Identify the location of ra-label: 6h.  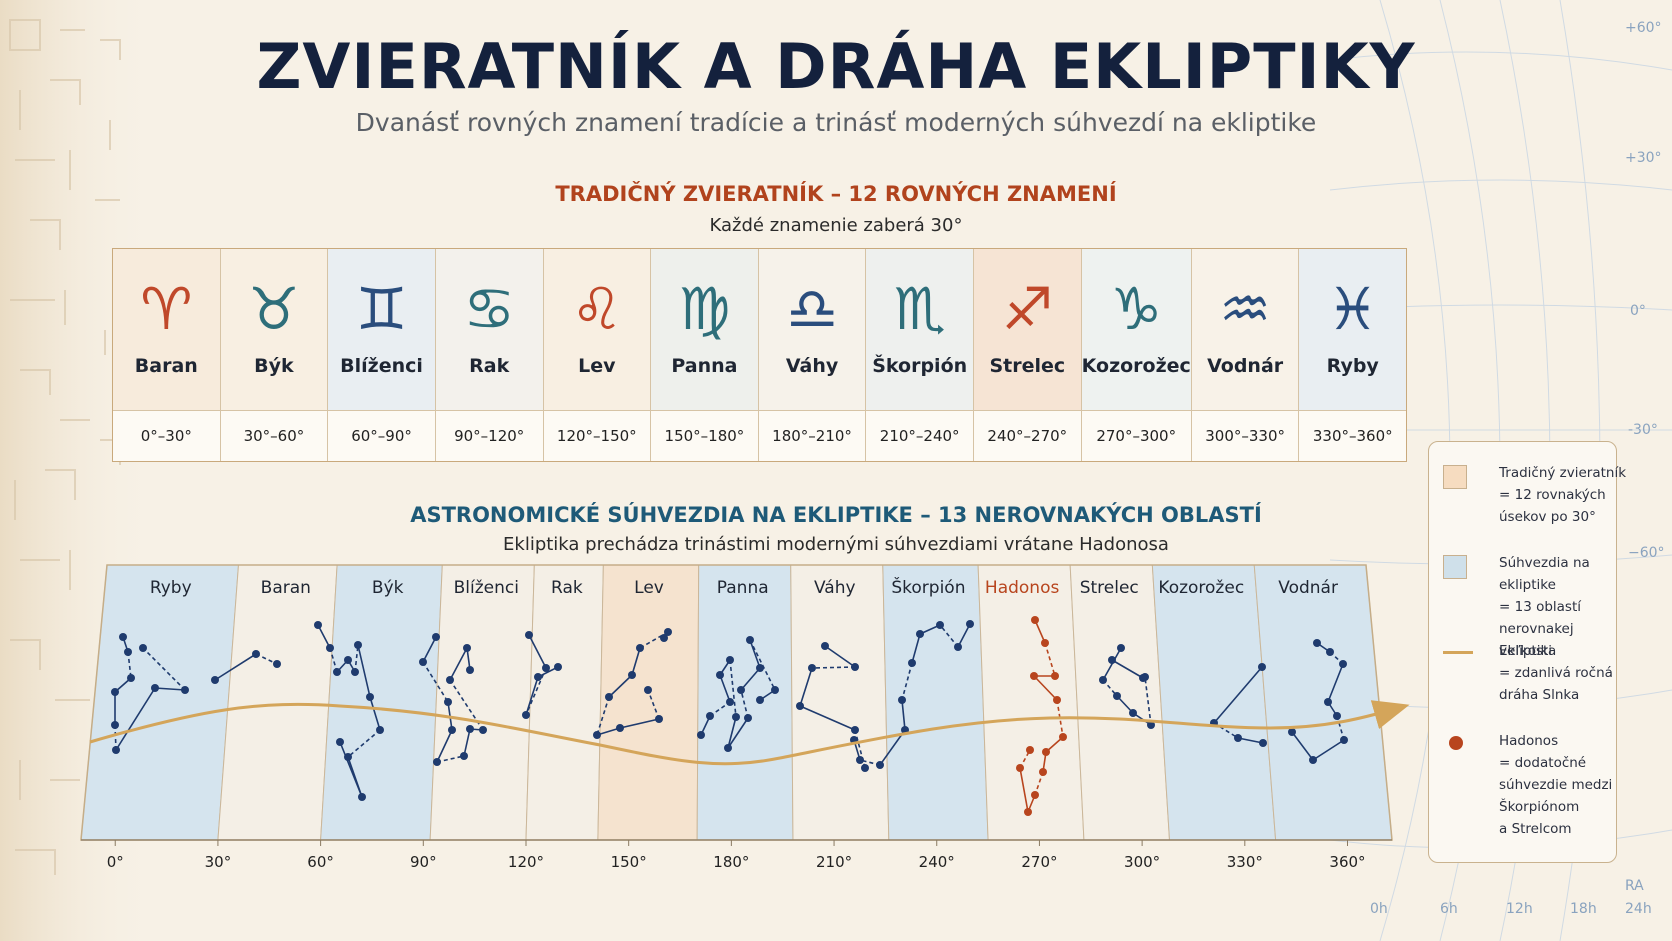
(1449, 909).